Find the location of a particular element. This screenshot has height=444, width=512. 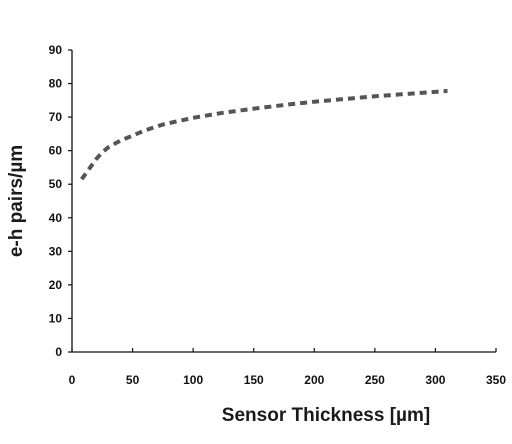

x-tick-label: 50 is located at coordinates (133, 380).